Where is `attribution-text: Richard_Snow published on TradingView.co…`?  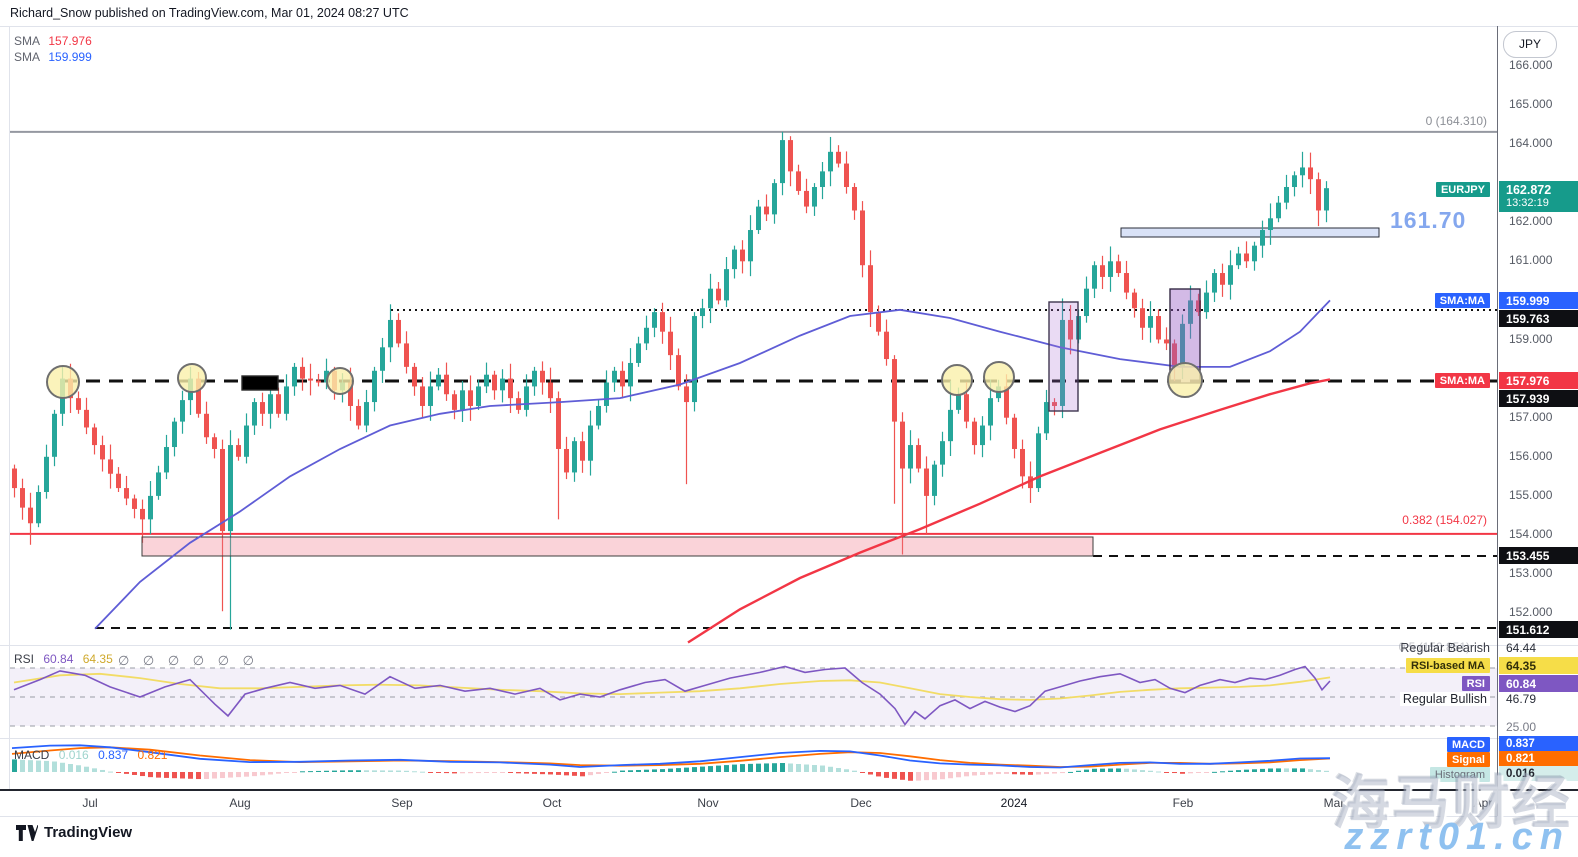 attribution-text: Richard_Snow published on TradingView.co… is located at coordinates (209, 13).